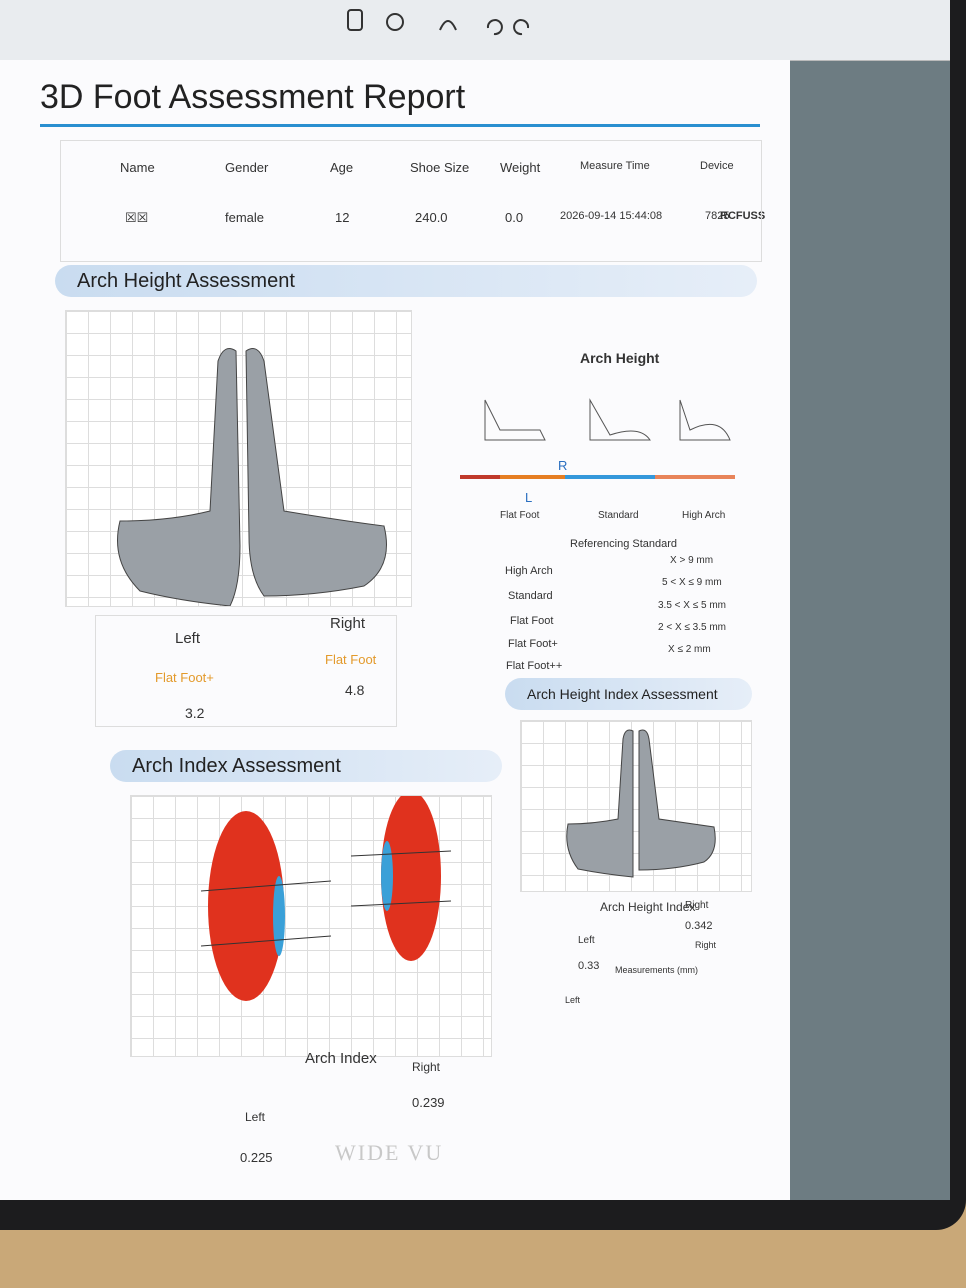 This screenshot has height=1288, width=966. What do you see at coordinates (247, 167) in the screenshot?
I see `info-header: Gender` at bounding box center [247, 167].